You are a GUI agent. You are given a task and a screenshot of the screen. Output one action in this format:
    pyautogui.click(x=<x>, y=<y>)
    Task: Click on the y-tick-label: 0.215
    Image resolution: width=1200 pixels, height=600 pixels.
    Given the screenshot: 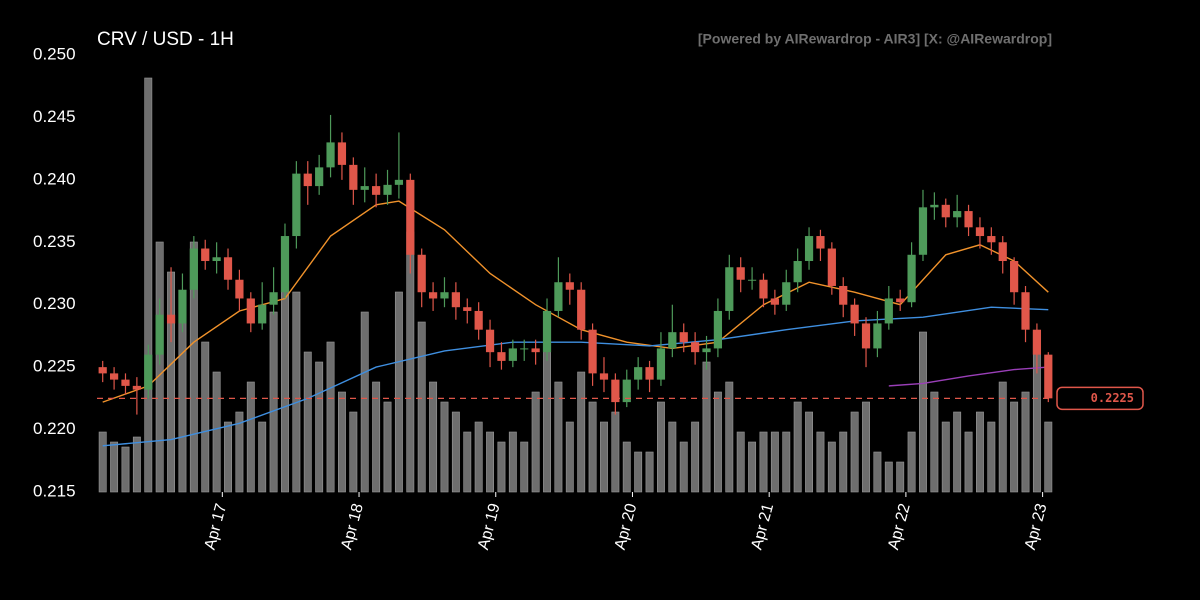 What is the action you would take?
    pyautogui.click(x=54, y=490)
    